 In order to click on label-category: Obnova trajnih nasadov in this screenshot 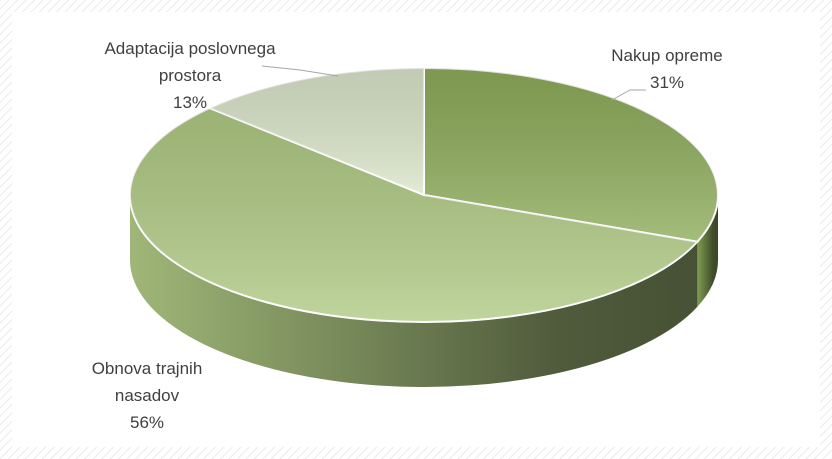, I will do `click(147, 382)`.